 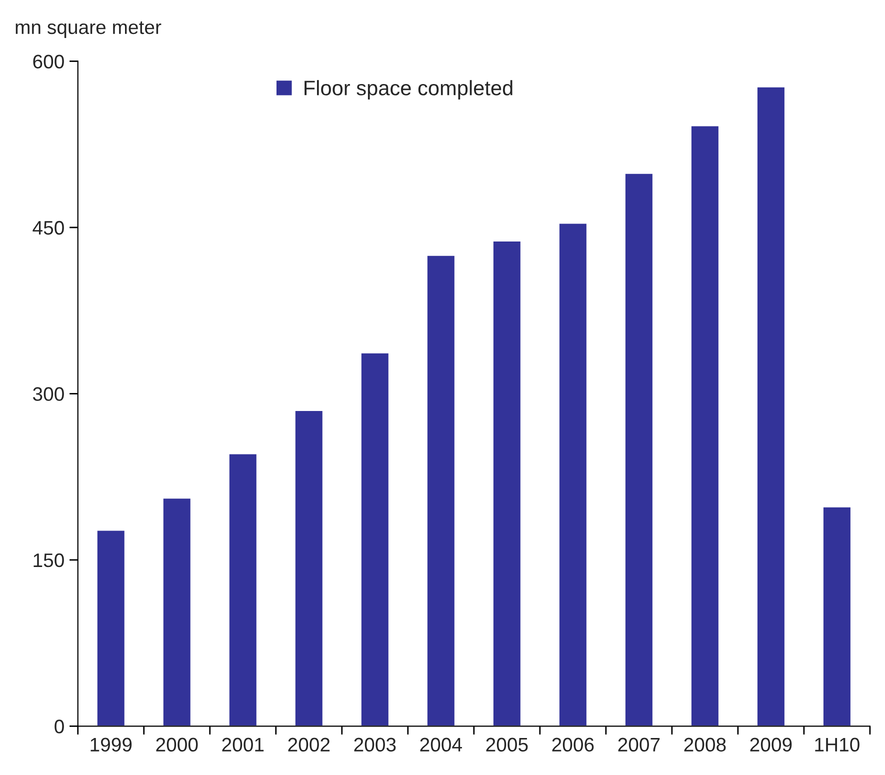 I want to click on x-tick-label: 2009, so click(x=771, y=745).